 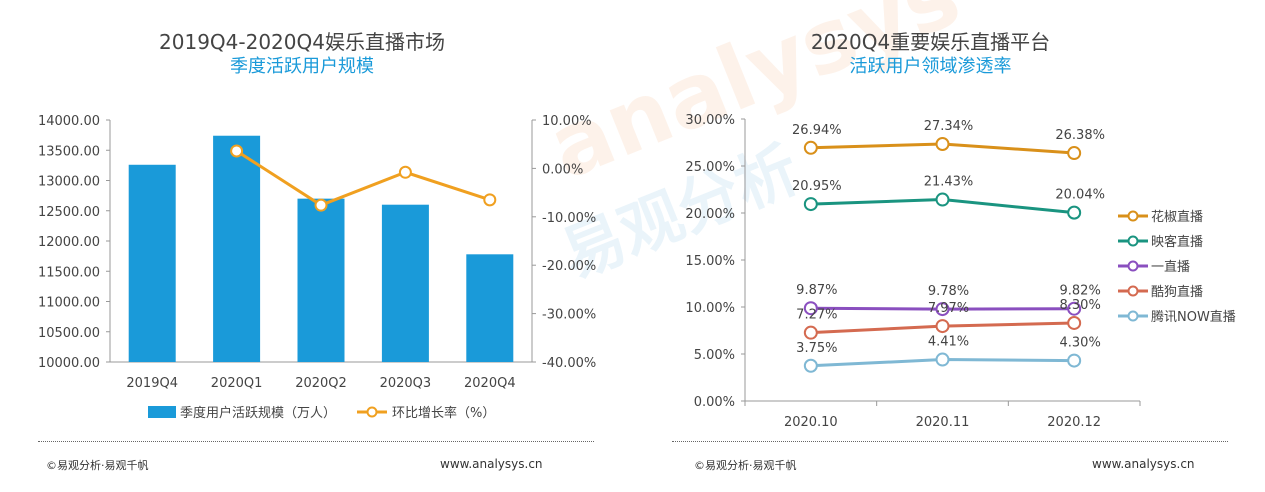 What do you see at coordinates (816, 290) in the screenshot?
I see `data-label: 9.87%` at bounding box center [816, 290].